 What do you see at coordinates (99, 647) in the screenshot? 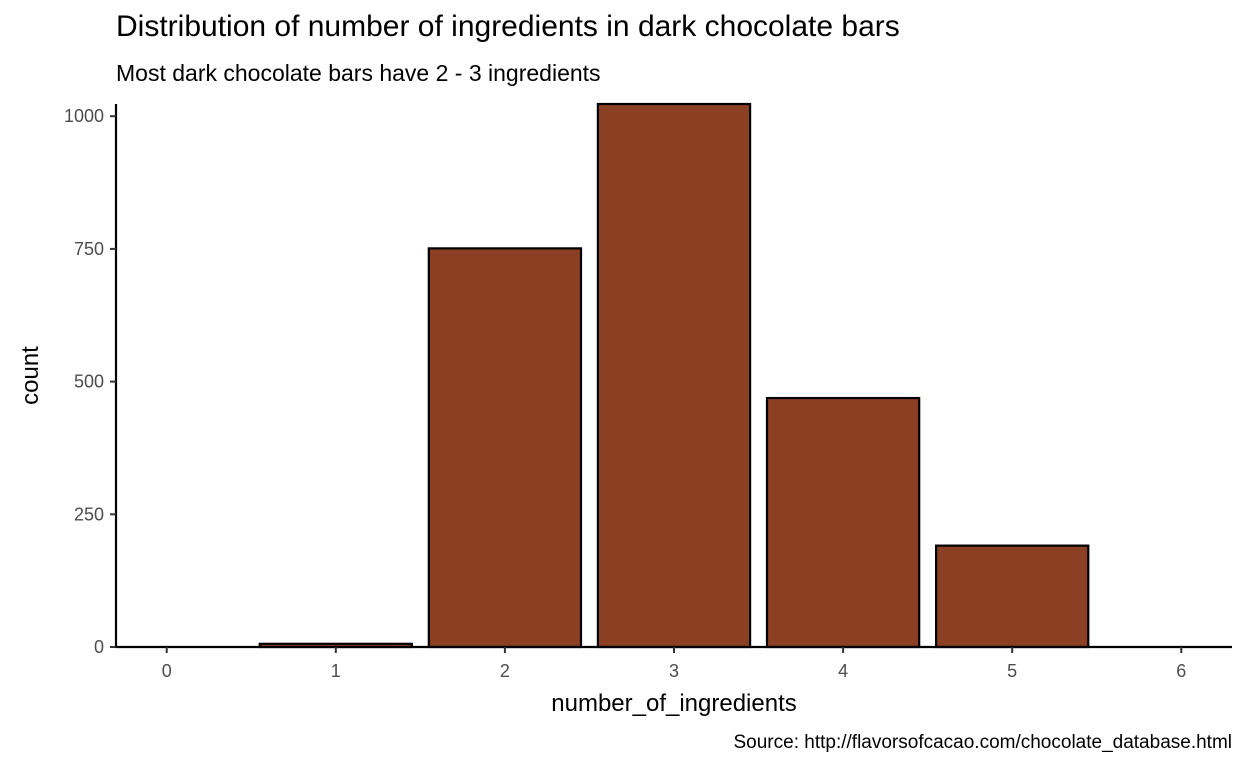
I see `y-tick-label: 0` at bounding box center [99, 647].